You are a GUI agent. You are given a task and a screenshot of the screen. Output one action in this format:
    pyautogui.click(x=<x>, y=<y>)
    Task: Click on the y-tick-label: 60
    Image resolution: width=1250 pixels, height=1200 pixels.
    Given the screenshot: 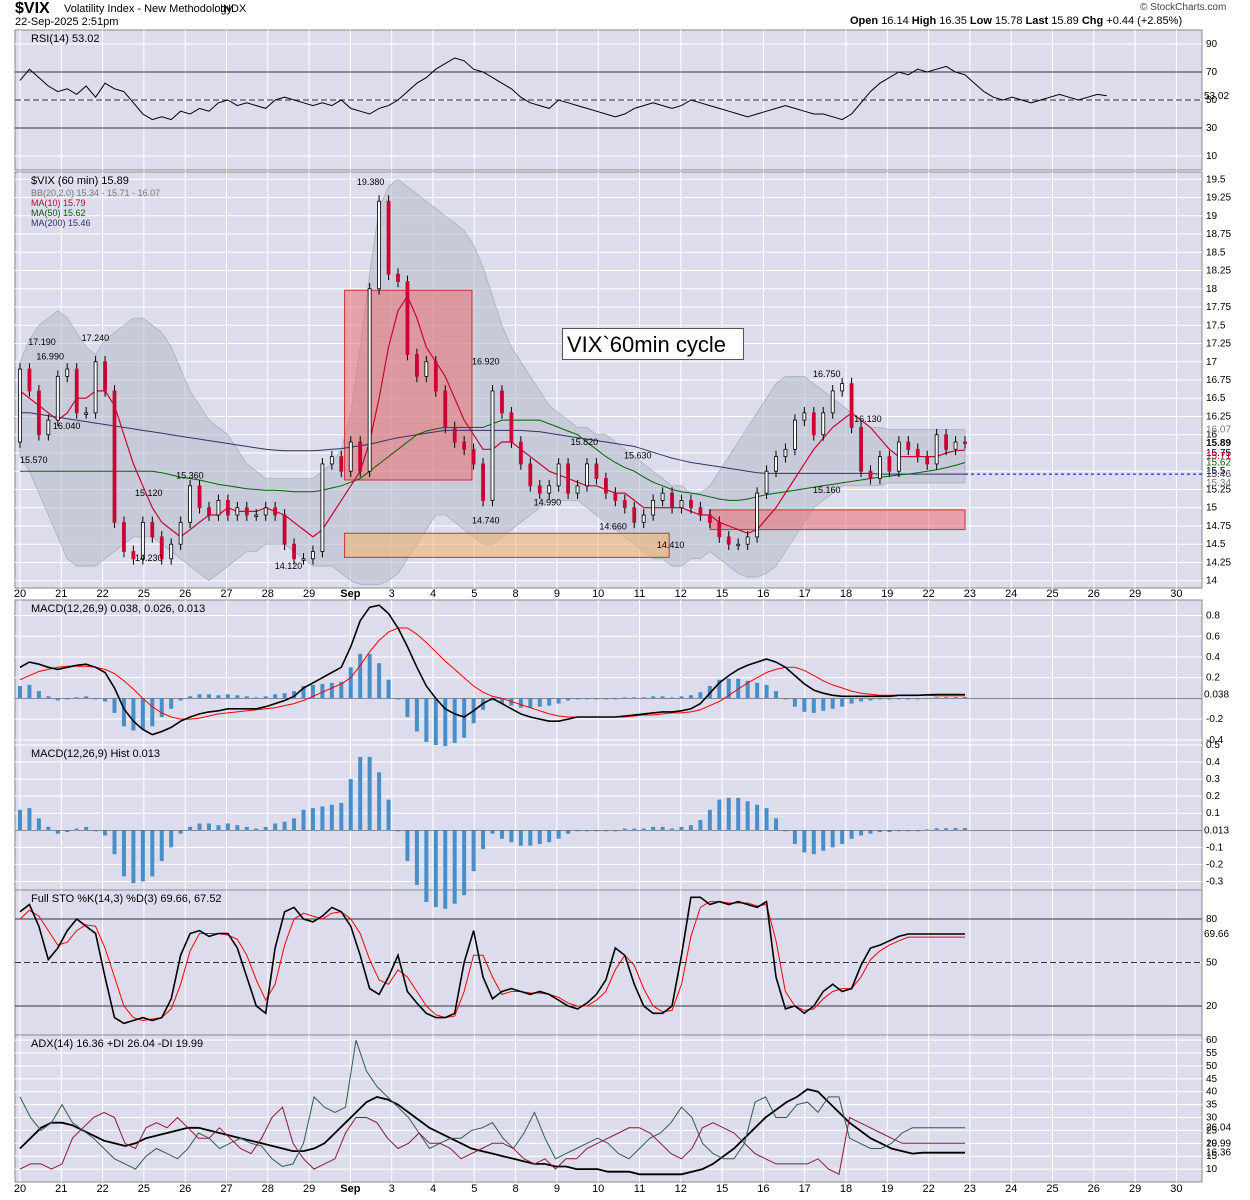 What is the action you would take?
    pyautogui.click(x=1212, y=1040)
    